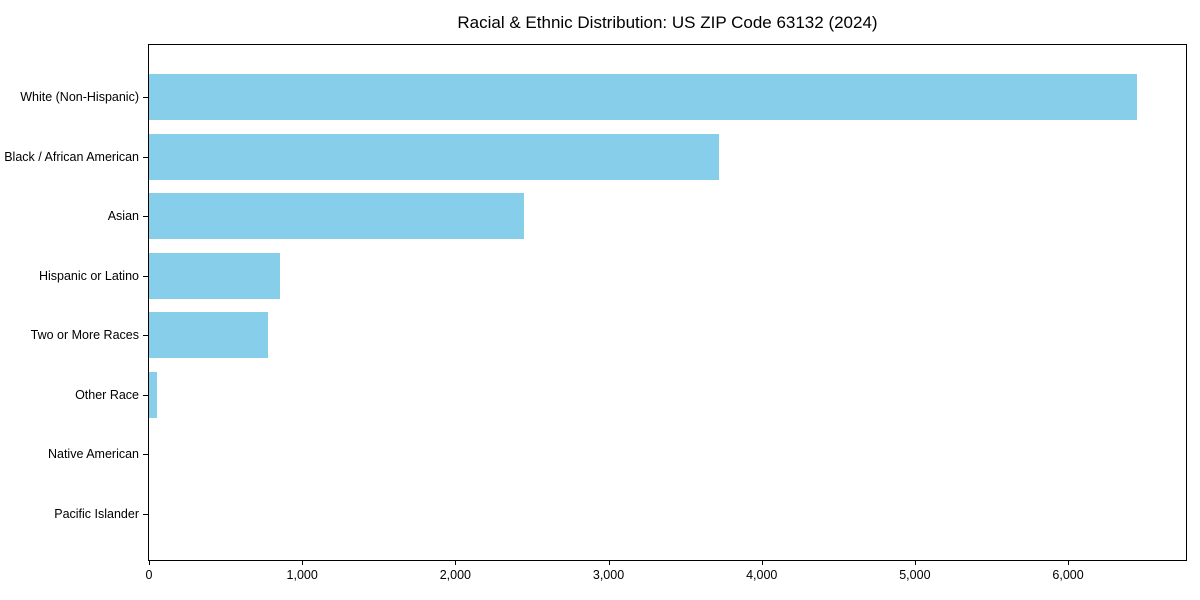 Image resolution: width=1200 pixels, height=600 pixels. Describe the element at coordinates (93, 454) in the screenshot. I see `y-tick-label: Native American` at that location.